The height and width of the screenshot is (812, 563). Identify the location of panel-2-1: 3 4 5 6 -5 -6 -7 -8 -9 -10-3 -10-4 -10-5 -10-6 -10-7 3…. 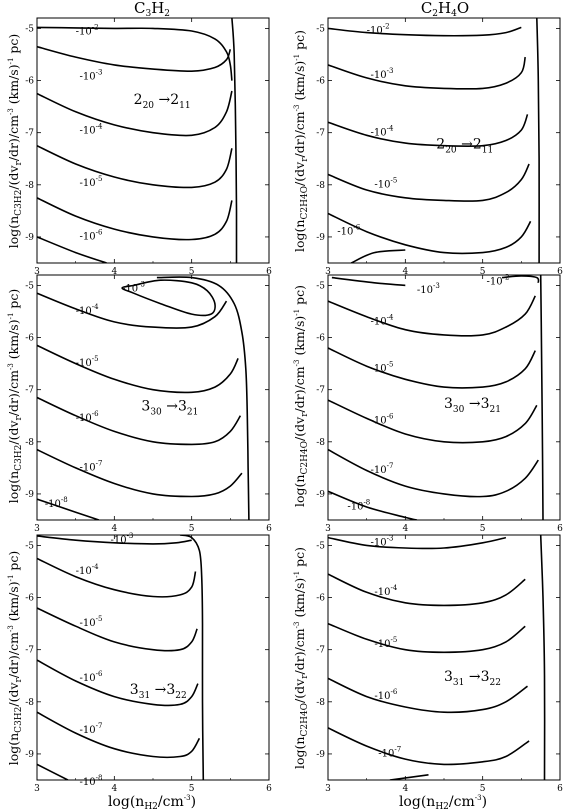
(439, 664).